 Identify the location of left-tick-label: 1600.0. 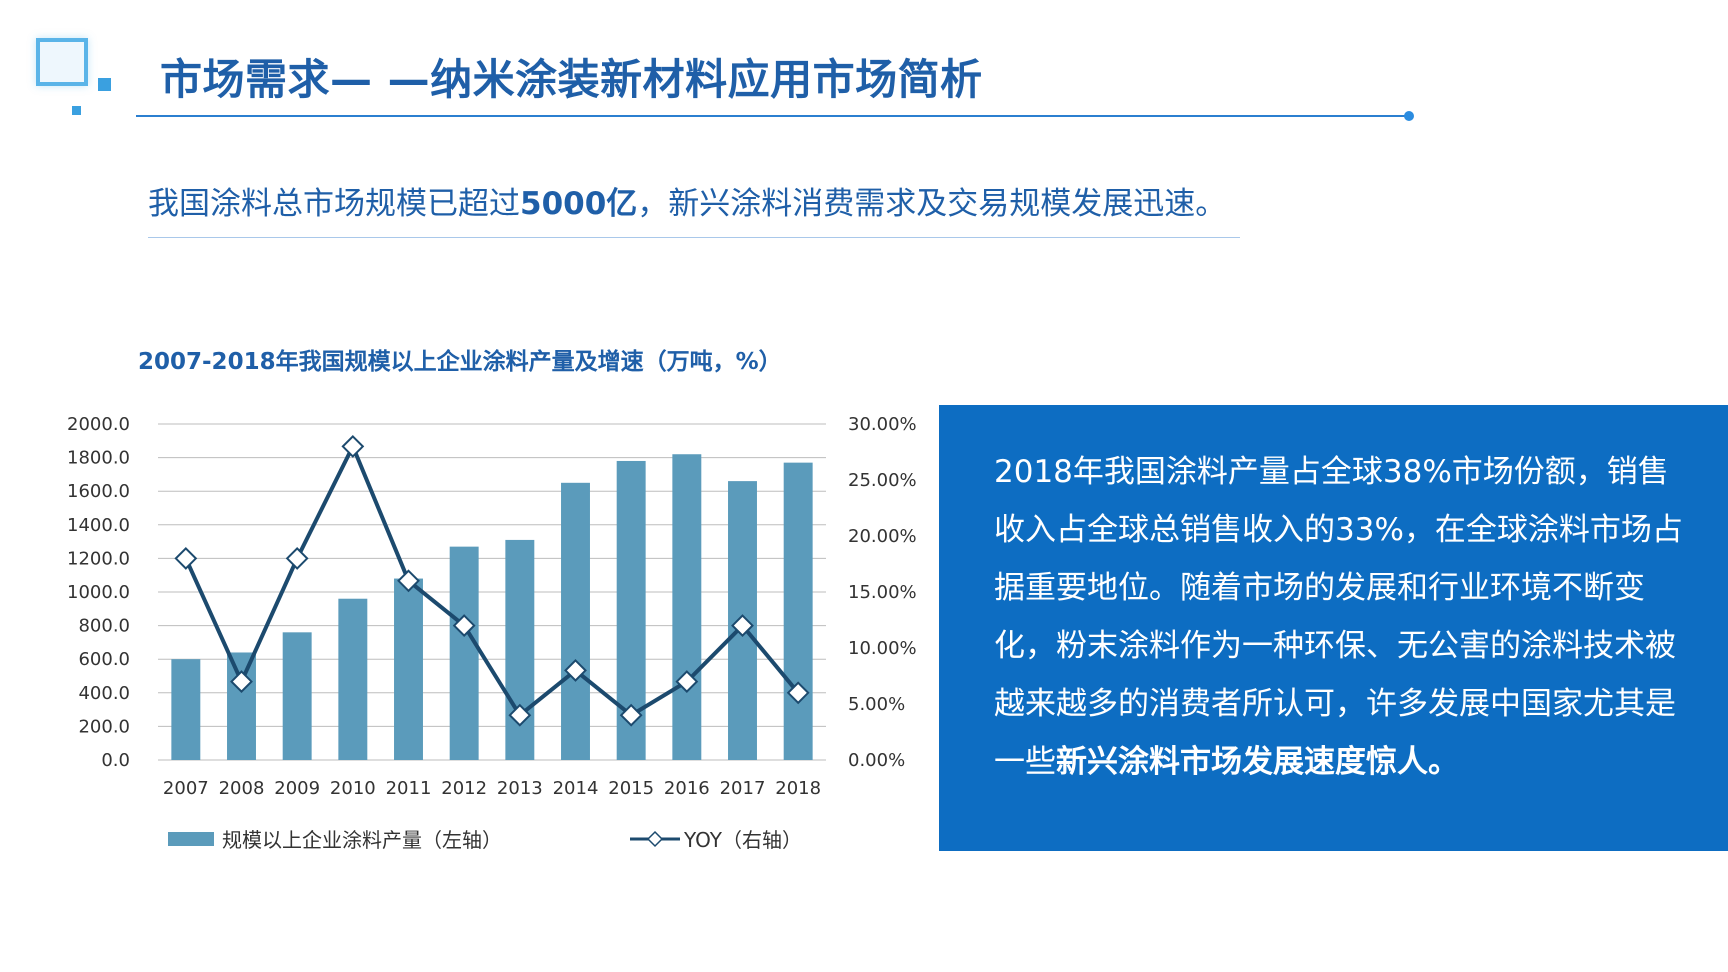
(98, 491).